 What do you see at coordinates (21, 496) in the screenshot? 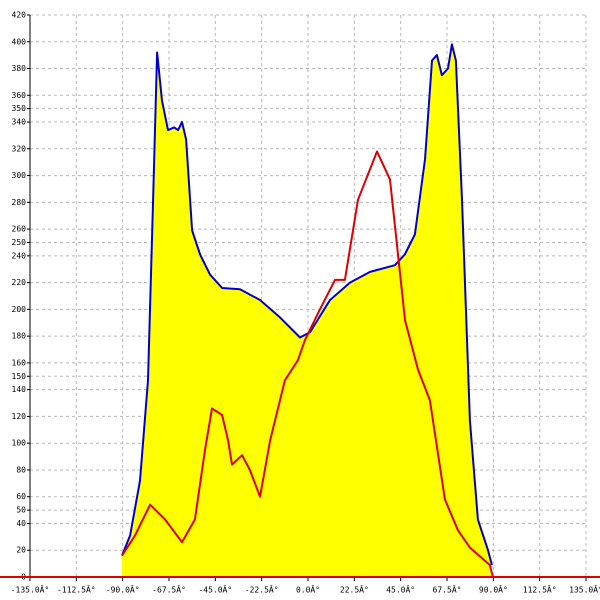
I see `y-tick-label: 60` at bounding box center [21, 496].